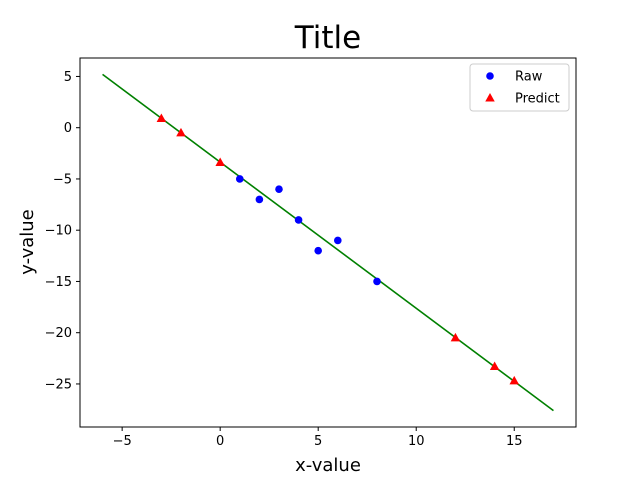 The width and height of the screenshot is (640, 484). Describe the element at coordinates (58, 333) in the screenshot. I see `y-tick-label: −20` at that location.